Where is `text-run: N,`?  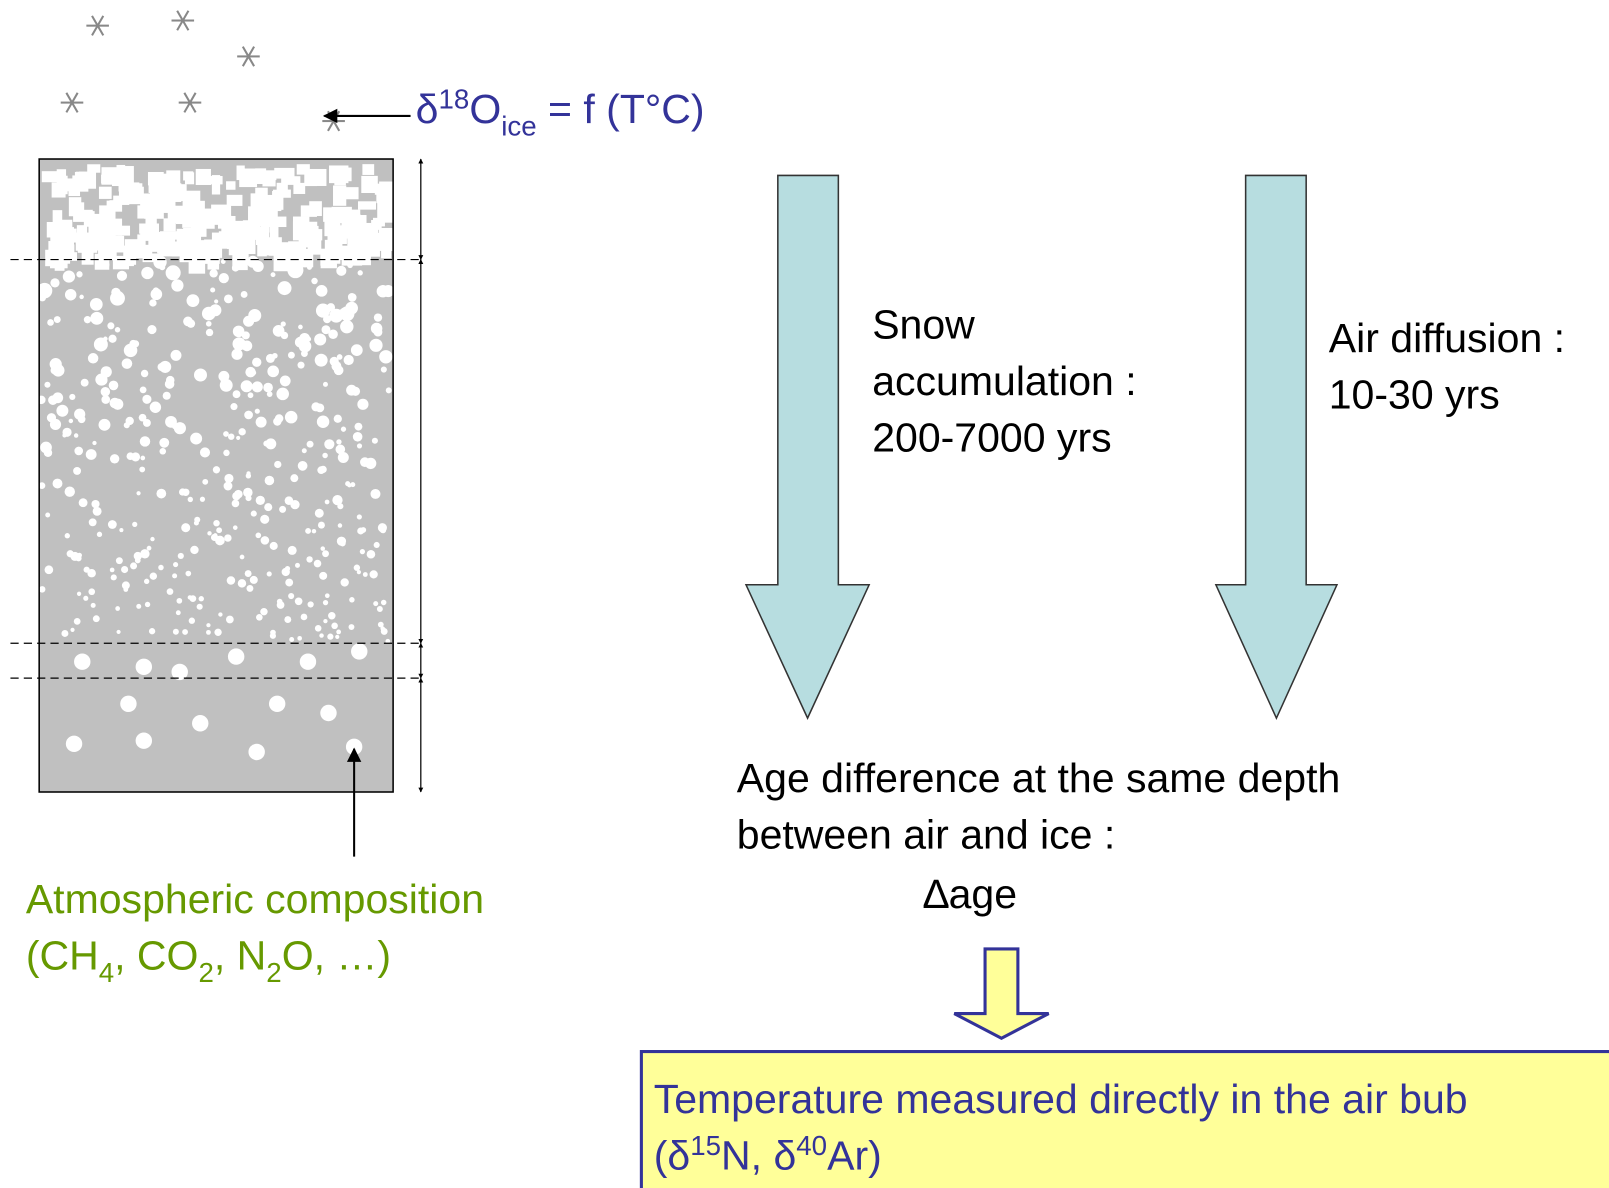 text-run: N, is located at coordinates (747, 1156).